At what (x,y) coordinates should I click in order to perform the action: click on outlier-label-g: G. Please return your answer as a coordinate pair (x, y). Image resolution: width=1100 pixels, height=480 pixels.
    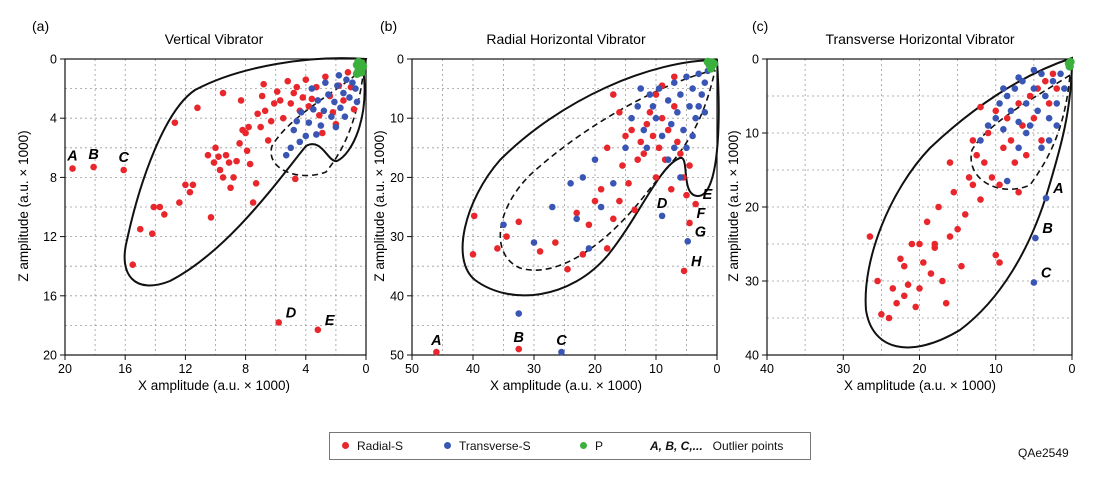
    Looking at the image, I should click on (700, 232).